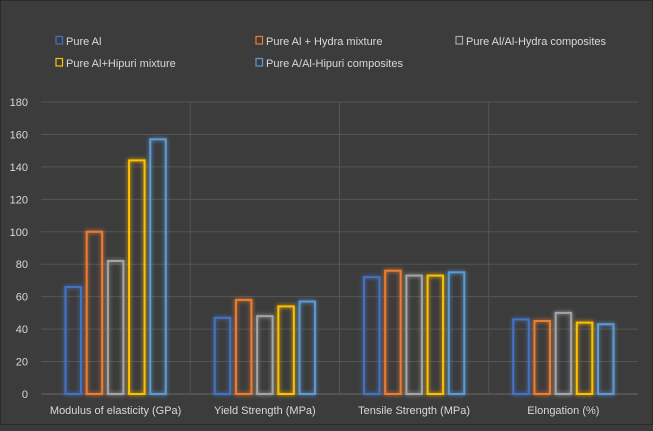 The height and width of the screenshot is (431, 653). Describe the element at coordinates (563, 411) in the screenshot. I see `x-category-label: Elongation (%)` at that location.